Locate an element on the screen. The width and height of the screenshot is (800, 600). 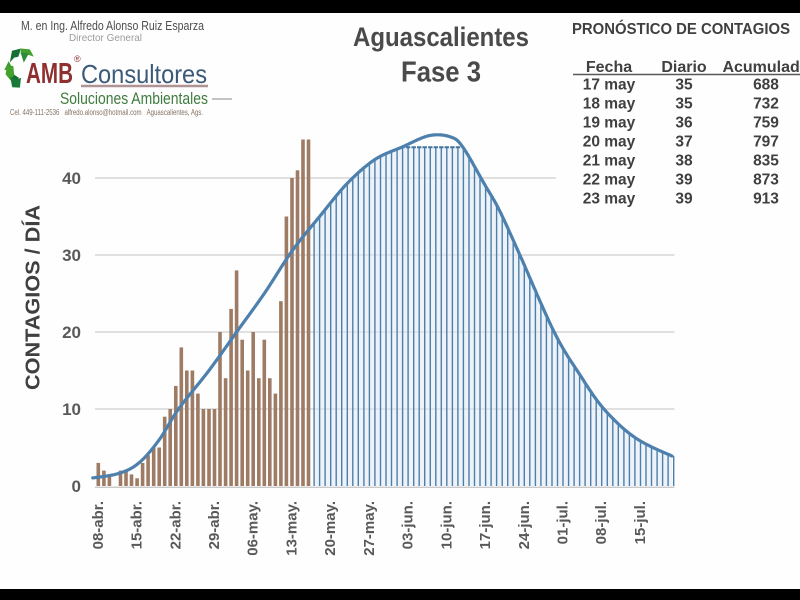
svg-text: 22 may is located at coordinates (609, 180).